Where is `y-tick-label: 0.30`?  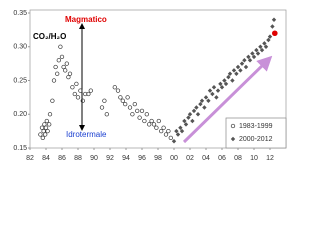 y-tick-label: 0.30 is located at coordinates (20, 47).